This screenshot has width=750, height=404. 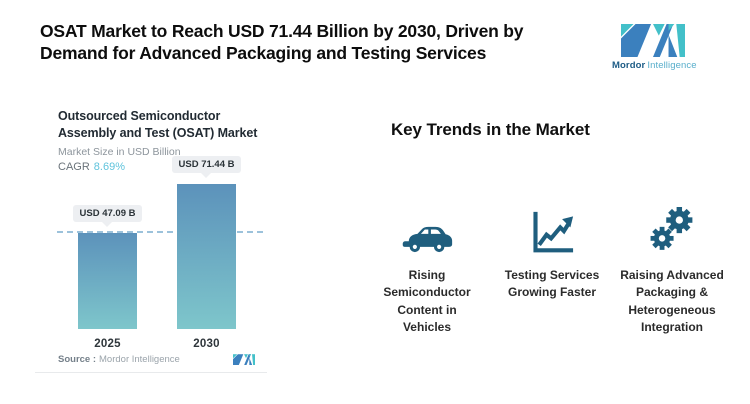 What do you see at coordinates (109, 166) in the screenshot?
I see `cagr-value: 8.69%` at bounding box center [109, 166].